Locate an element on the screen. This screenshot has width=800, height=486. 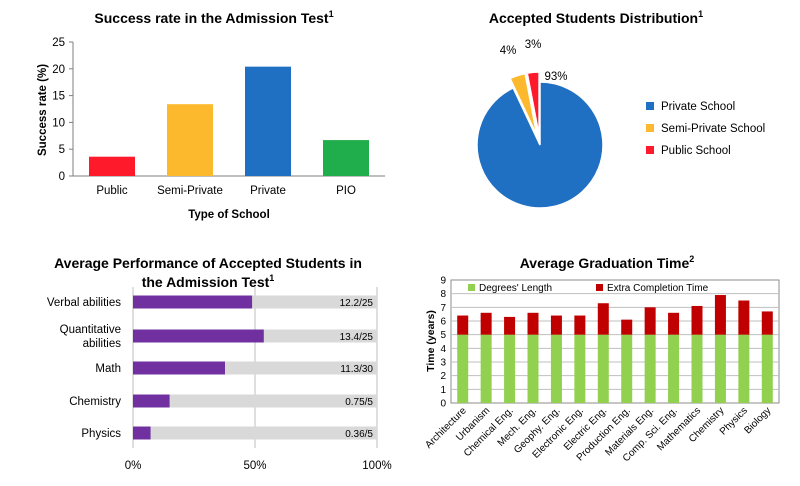
performance-x-tick-label: 0% is located at coordinates (133, 466).